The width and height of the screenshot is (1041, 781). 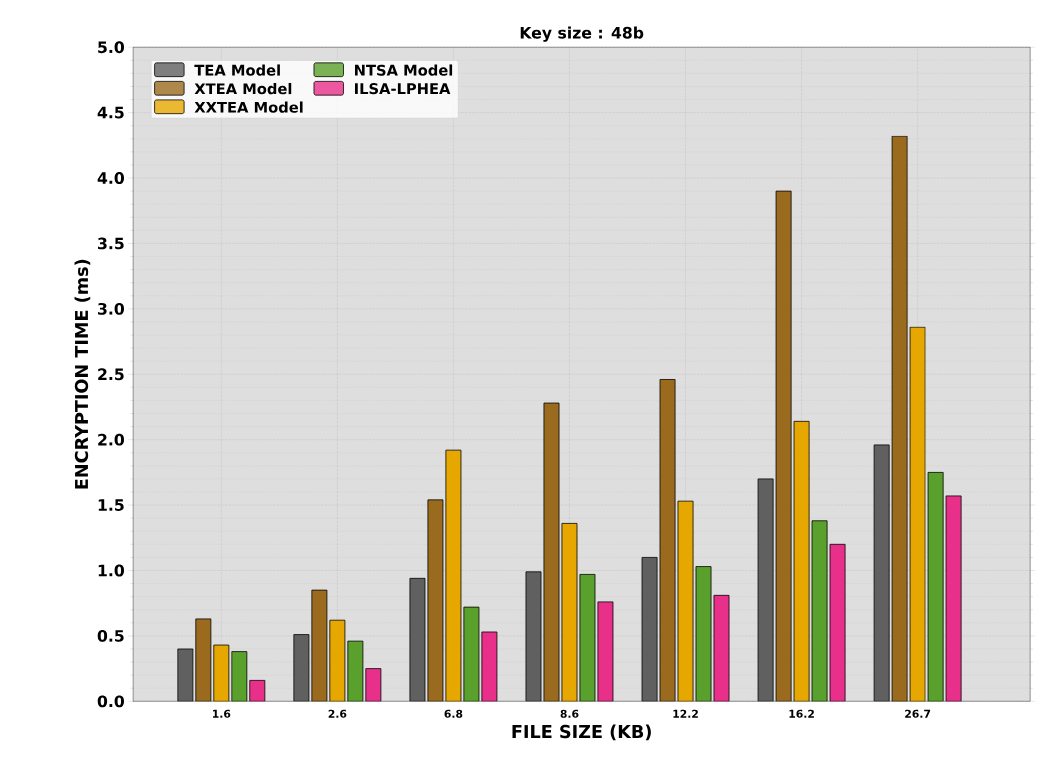 I want to click on y-axis-title: ENCRYPTION TIME (ms), so click(x=82, y=374).